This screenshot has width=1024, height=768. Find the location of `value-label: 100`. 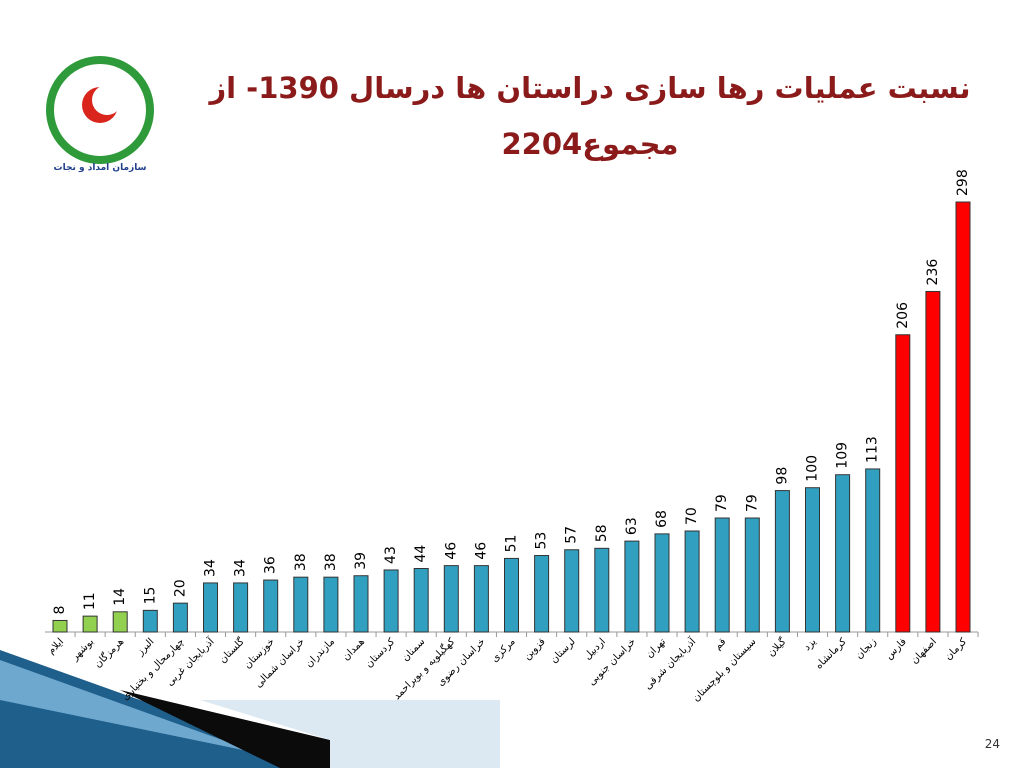

value-label: 100 is located at coordinates (813, 468).